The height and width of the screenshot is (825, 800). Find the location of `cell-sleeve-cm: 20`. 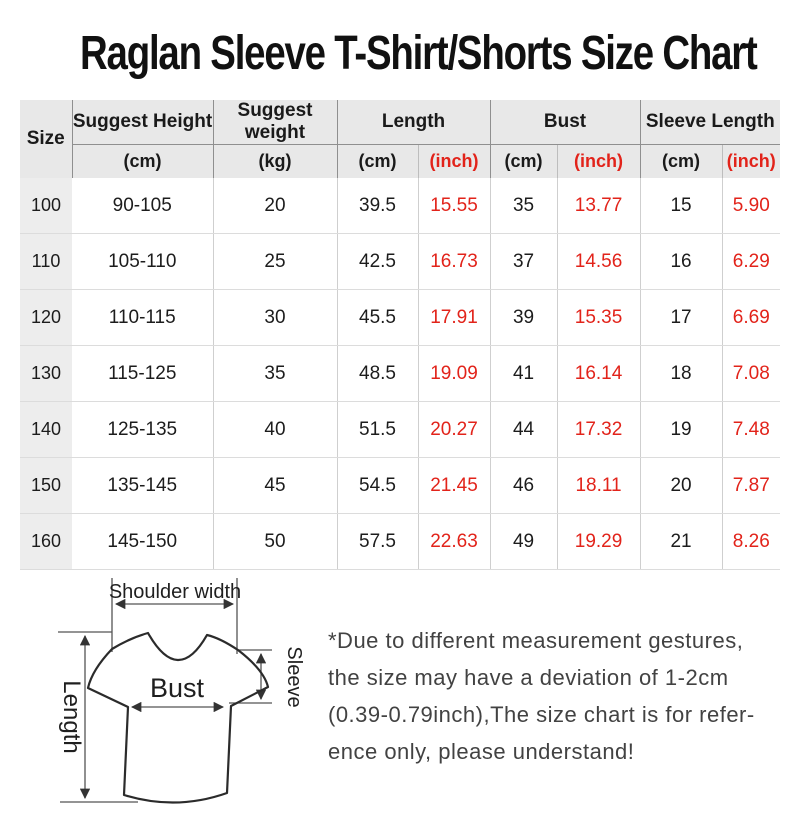

cell-sleeve-cm: 20 is located at coordinates (681, 485).